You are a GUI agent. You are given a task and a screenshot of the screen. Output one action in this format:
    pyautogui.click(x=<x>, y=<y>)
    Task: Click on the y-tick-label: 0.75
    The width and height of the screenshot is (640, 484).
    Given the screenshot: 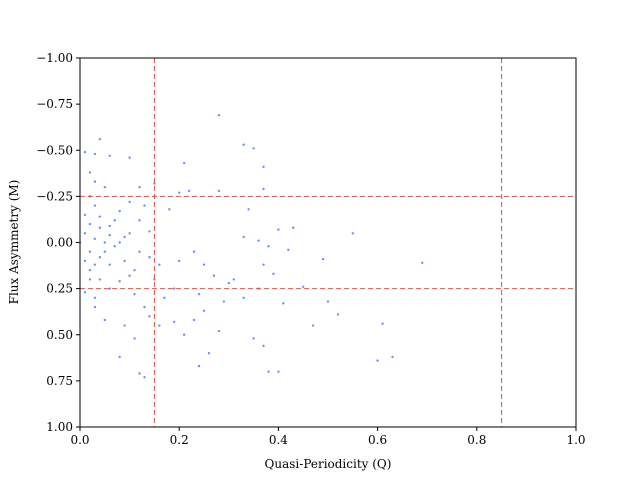 What is the action you would take?
    pyautogui.click(x=59, y=381)
    